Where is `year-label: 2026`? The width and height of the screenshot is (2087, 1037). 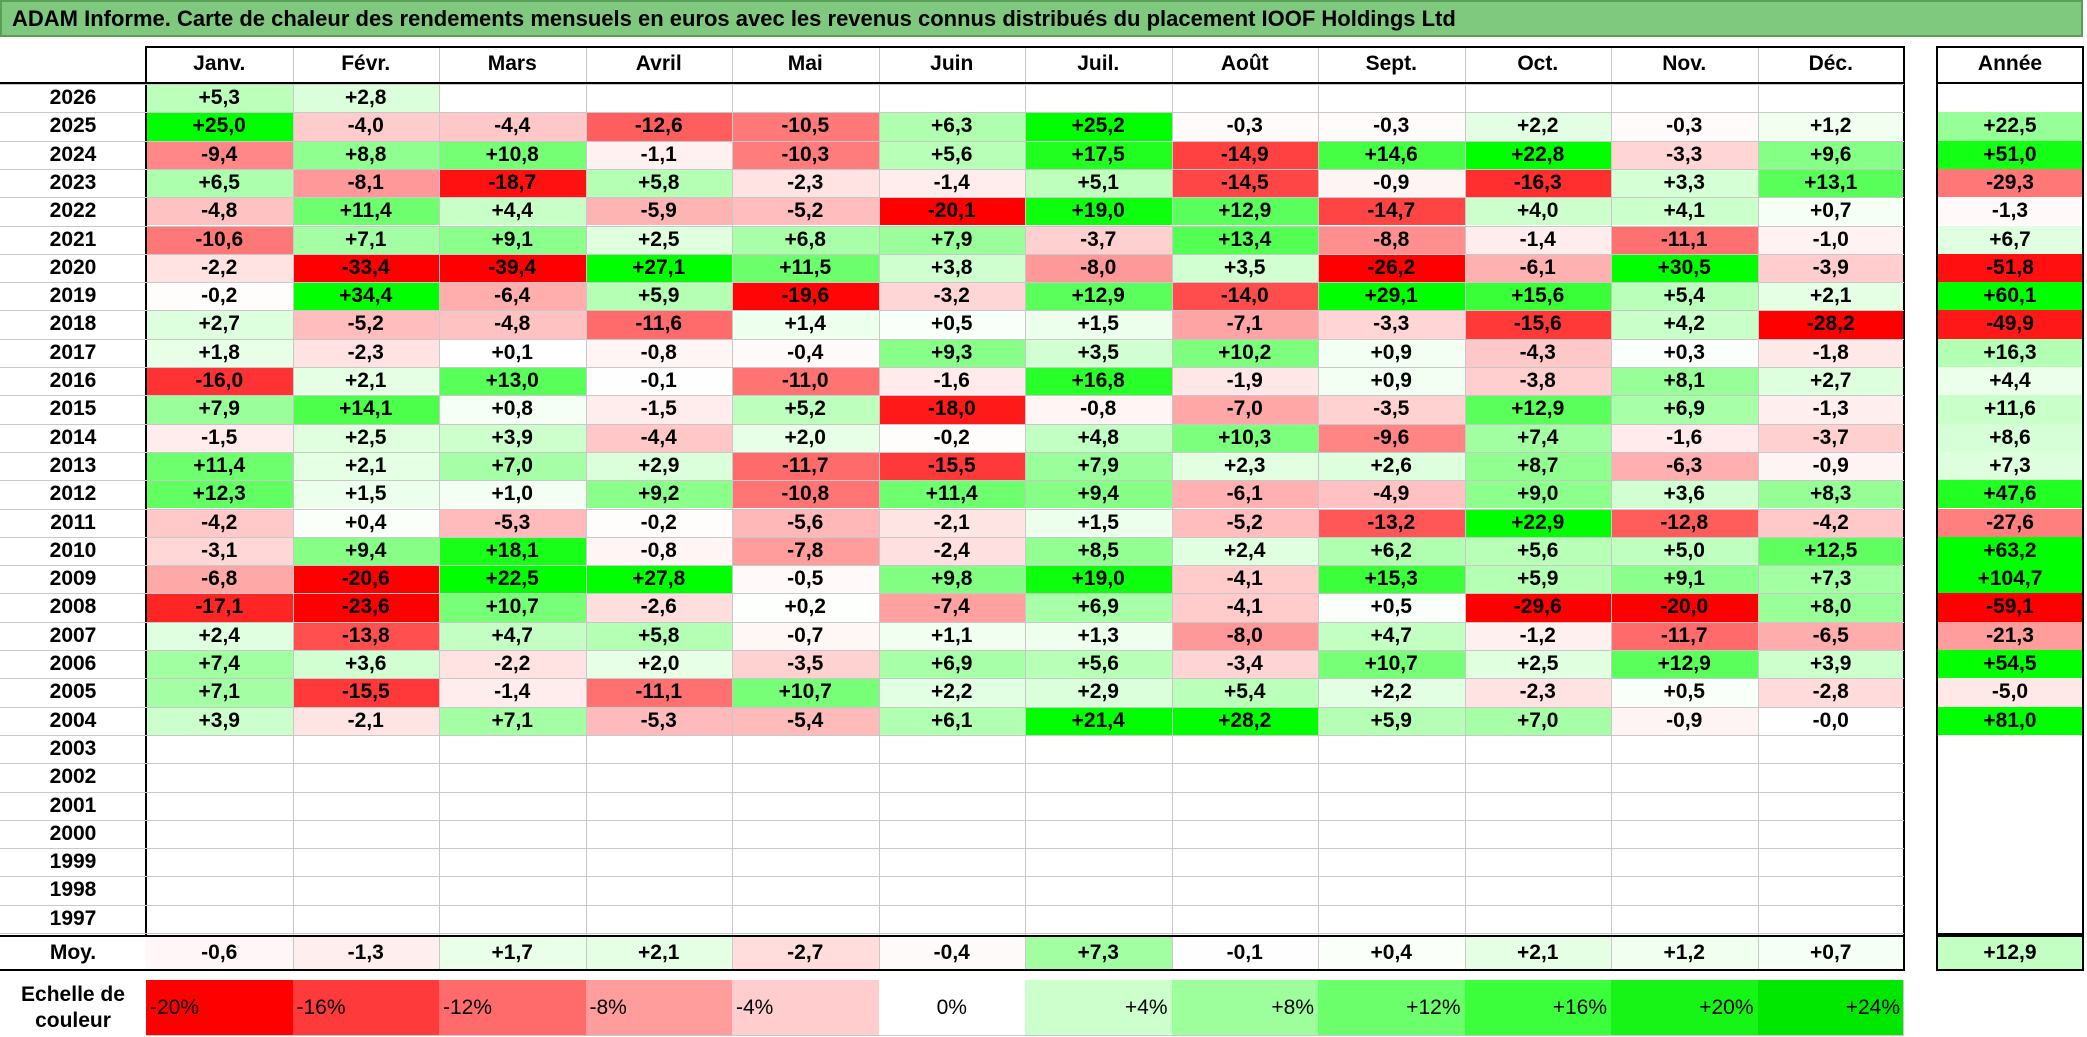 year-label: 2026 is located at coordinates (73, 97).